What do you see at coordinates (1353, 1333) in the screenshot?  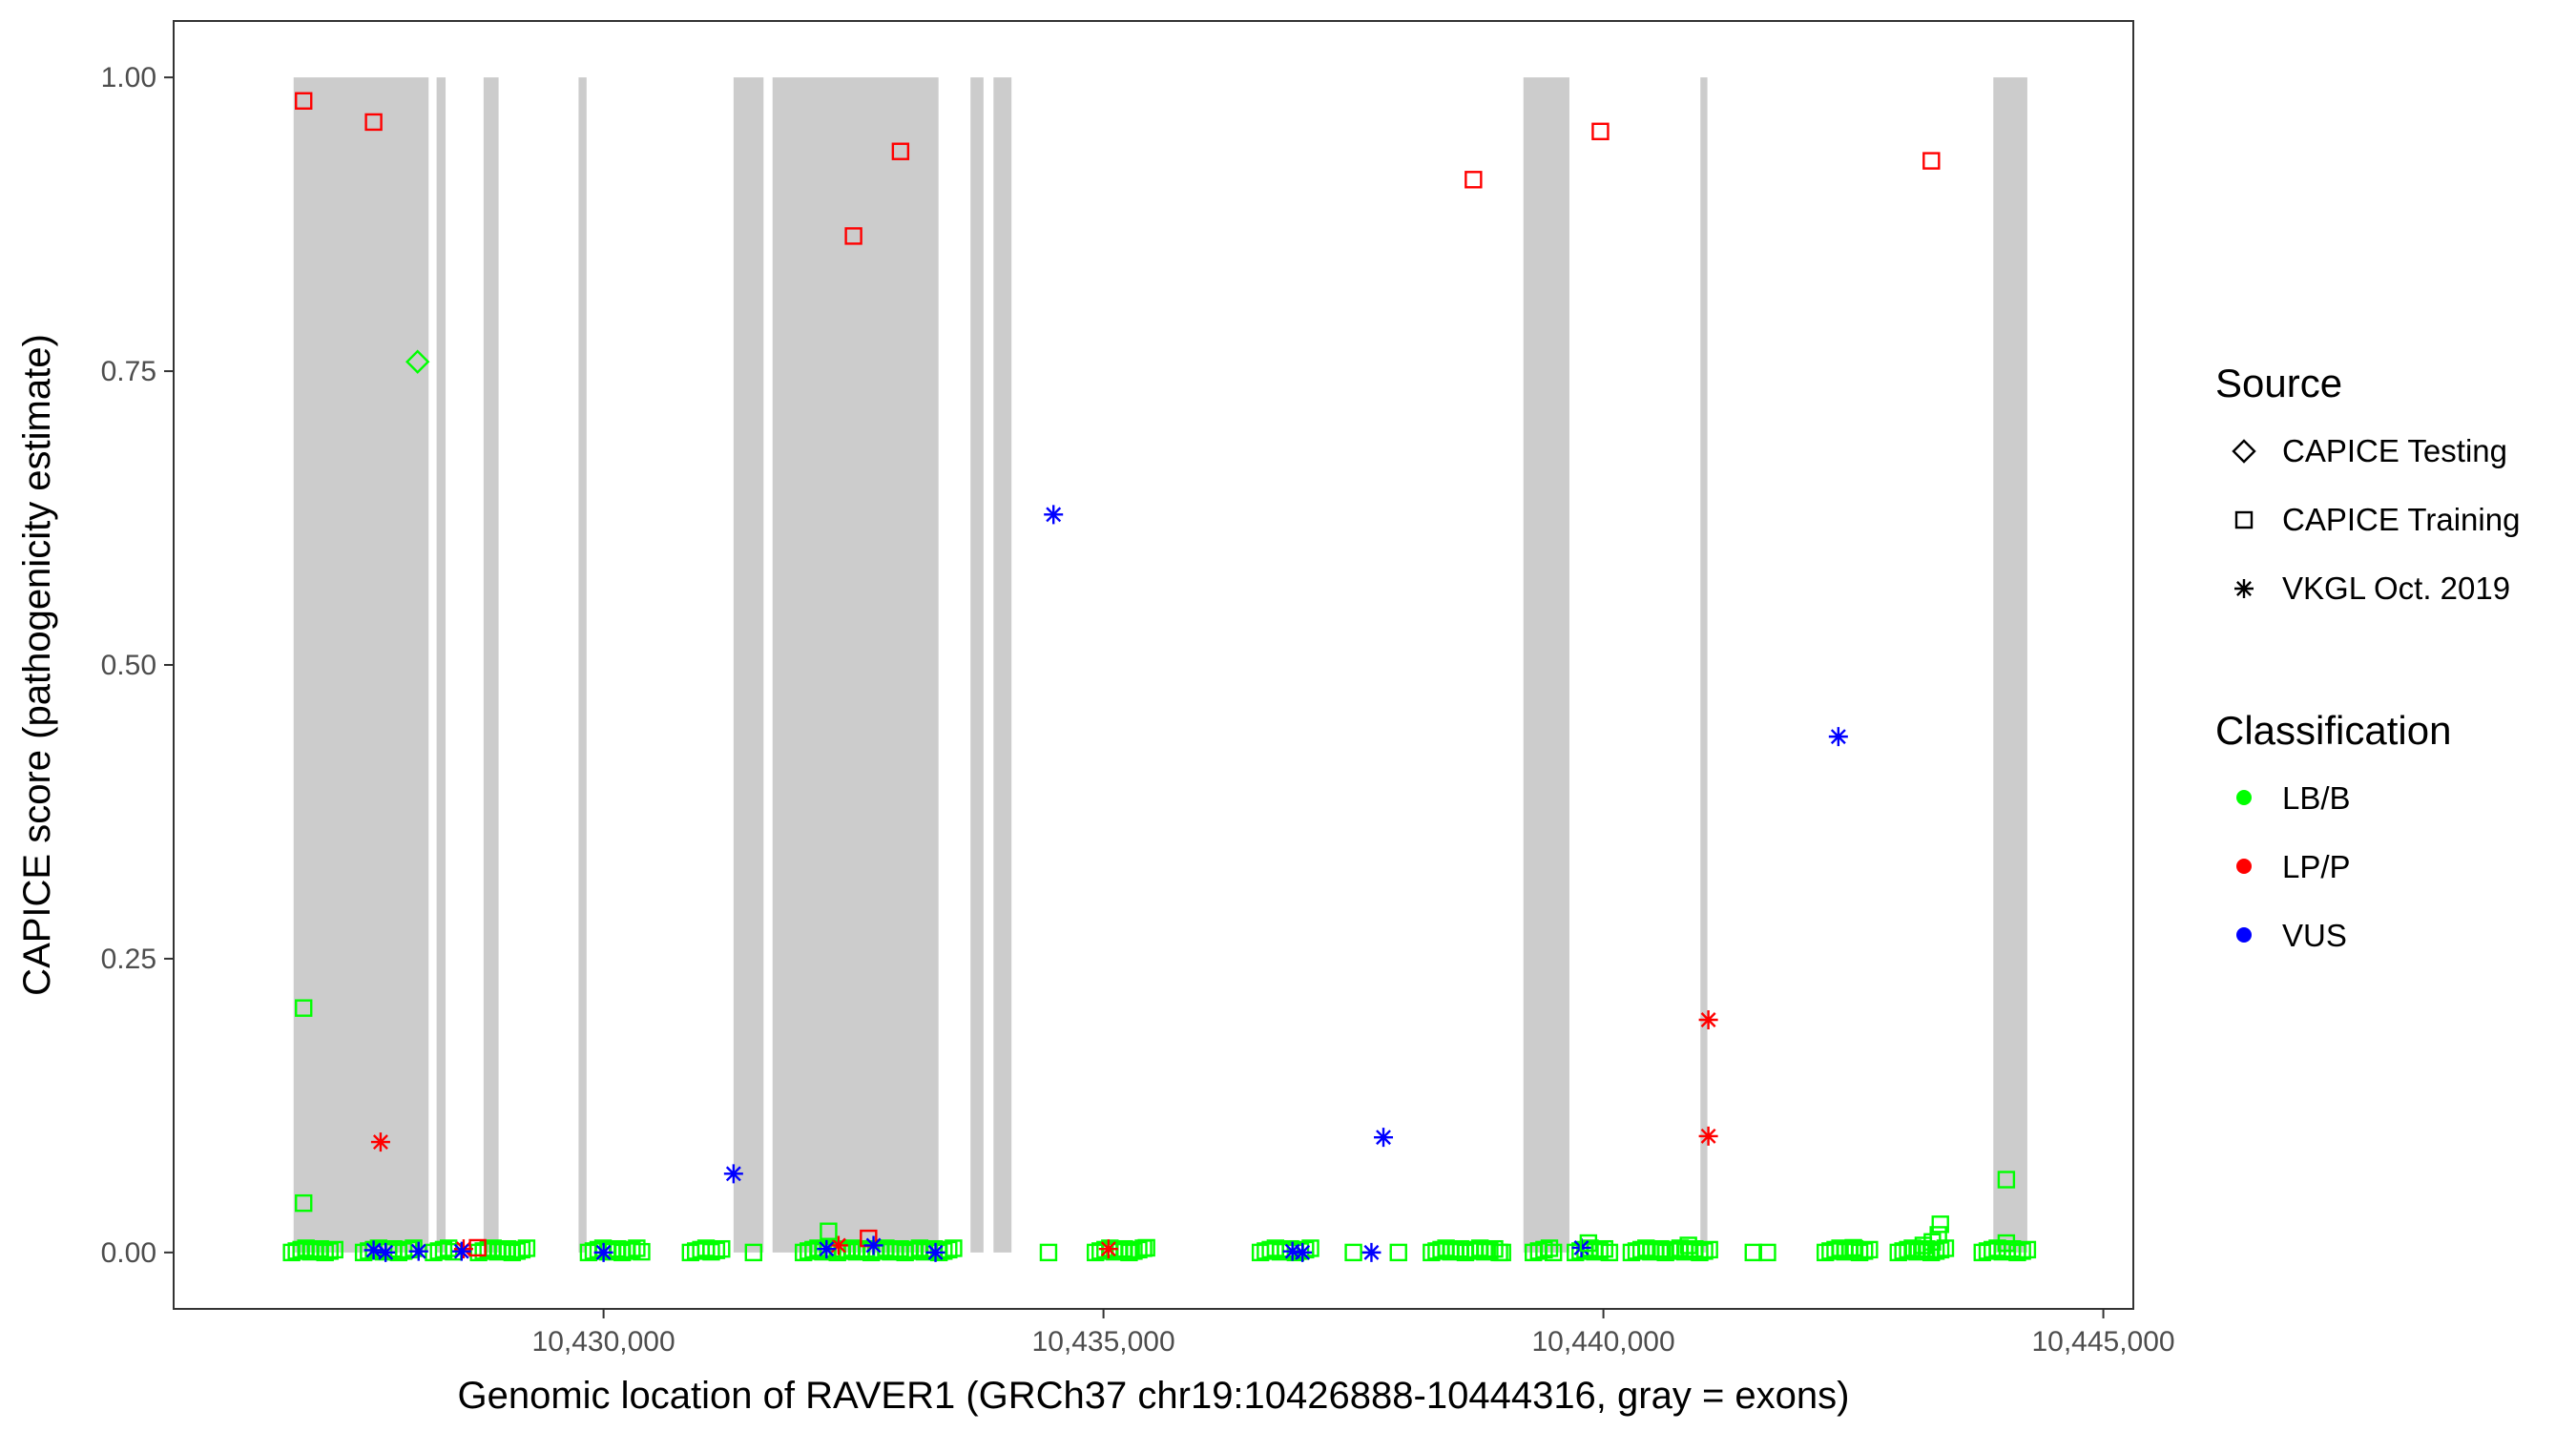 I see `x-axis: 10,430,000 10,435,000 10,440,000 10,445,000` at bounding box center [1353, 1333].